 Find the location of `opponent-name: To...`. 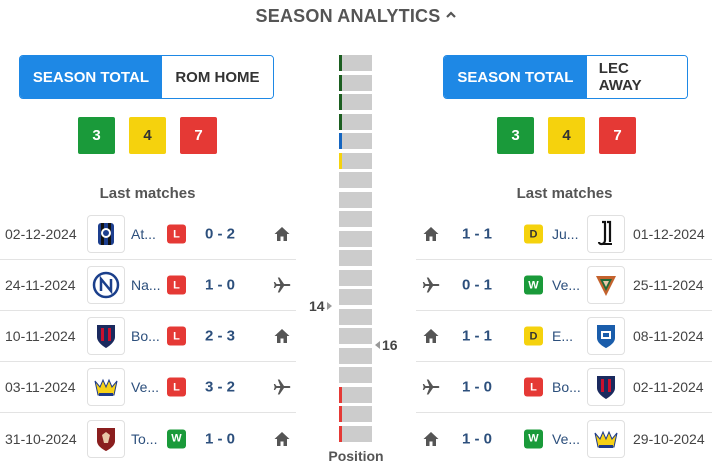

opponent-name: To... is located at coordinates (144, 438).